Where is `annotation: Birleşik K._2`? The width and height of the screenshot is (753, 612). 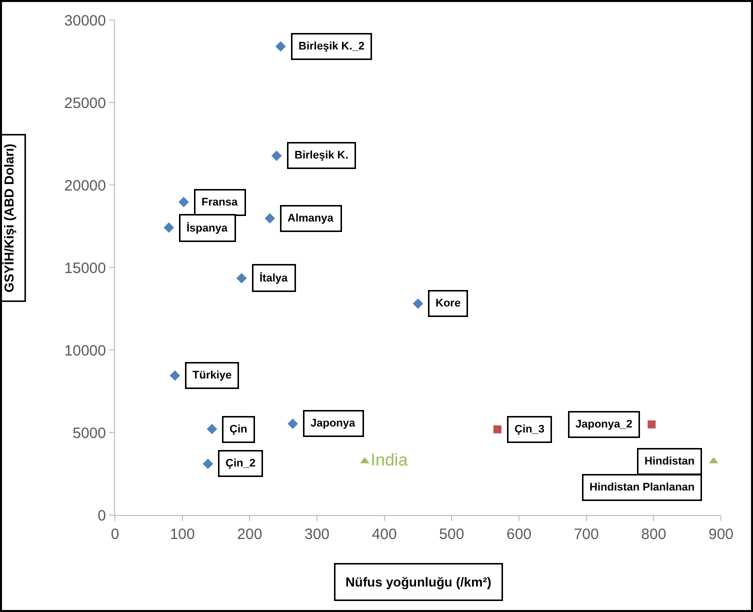
annotation: Birleşik K._2 is located at coordinates (331, 46).